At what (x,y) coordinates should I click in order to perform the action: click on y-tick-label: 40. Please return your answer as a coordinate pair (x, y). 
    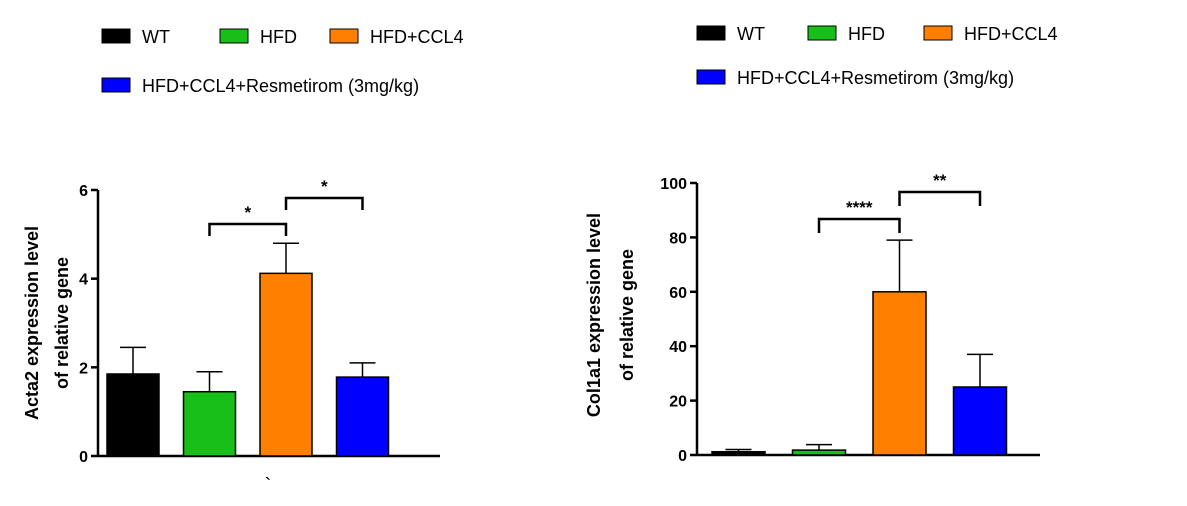
    Looking at the image, I should click on (678, 347).